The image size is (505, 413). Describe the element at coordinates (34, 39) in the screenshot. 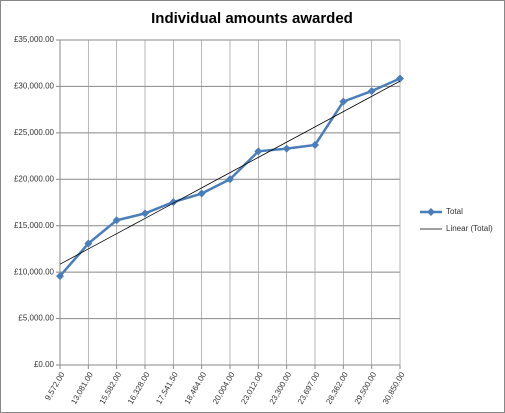

I see `y-tick-label: £35,000.00` at that location.